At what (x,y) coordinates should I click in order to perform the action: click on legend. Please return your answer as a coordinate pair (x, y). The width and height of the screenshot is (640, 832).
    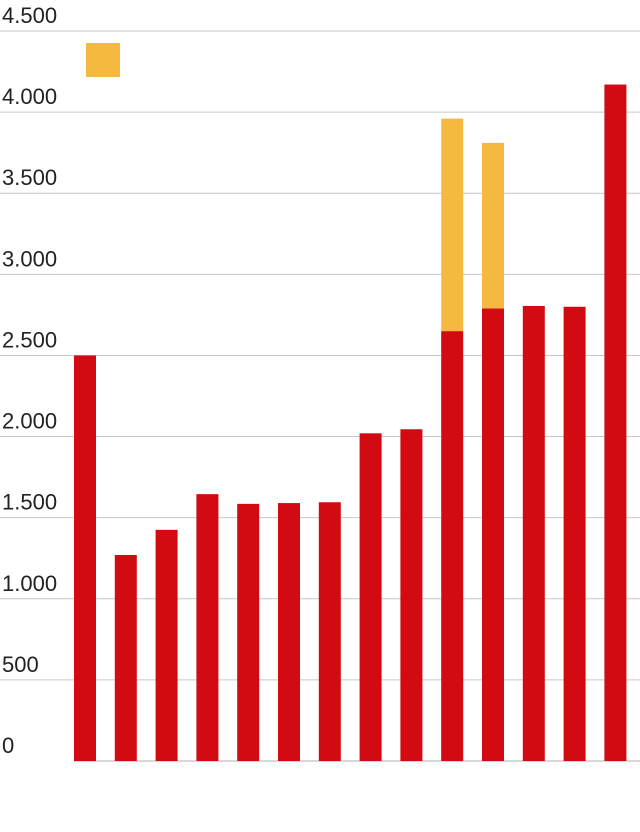
    Looking at the image, I should click on (103, 60).